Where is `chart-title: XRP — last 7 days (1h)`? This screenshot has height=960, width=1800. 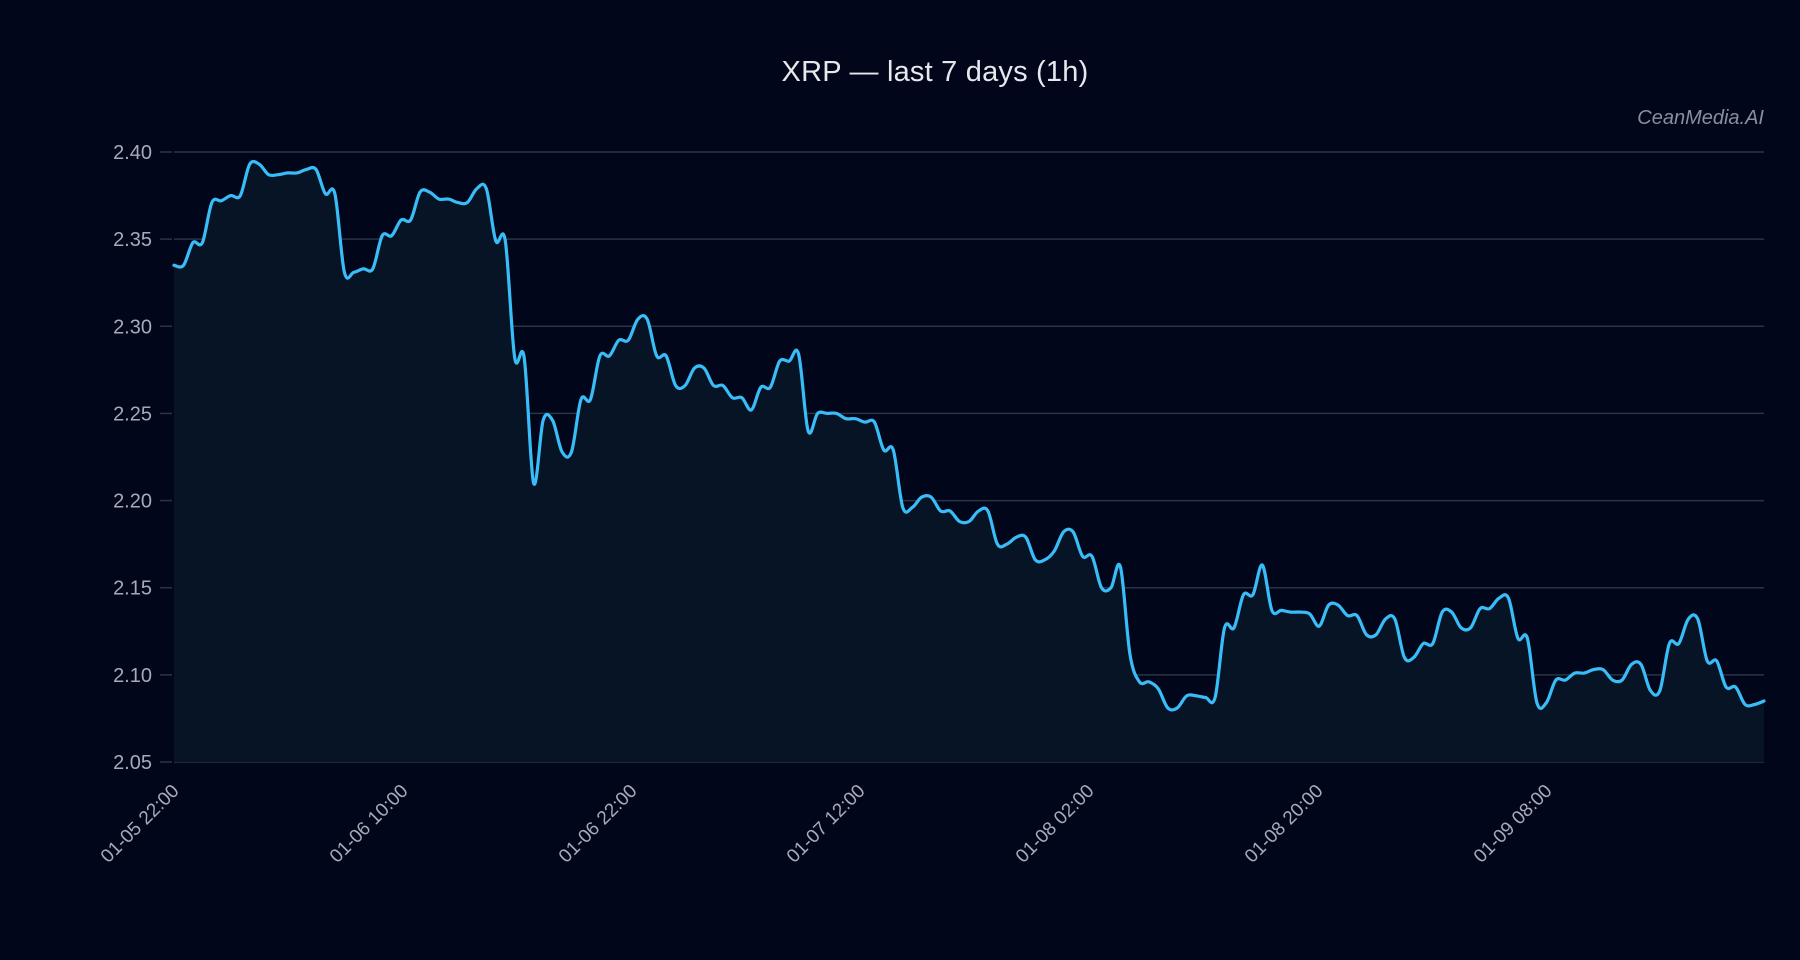 chart-title: XRP — last 7 days (1h) is located at coordinates (935, 72).